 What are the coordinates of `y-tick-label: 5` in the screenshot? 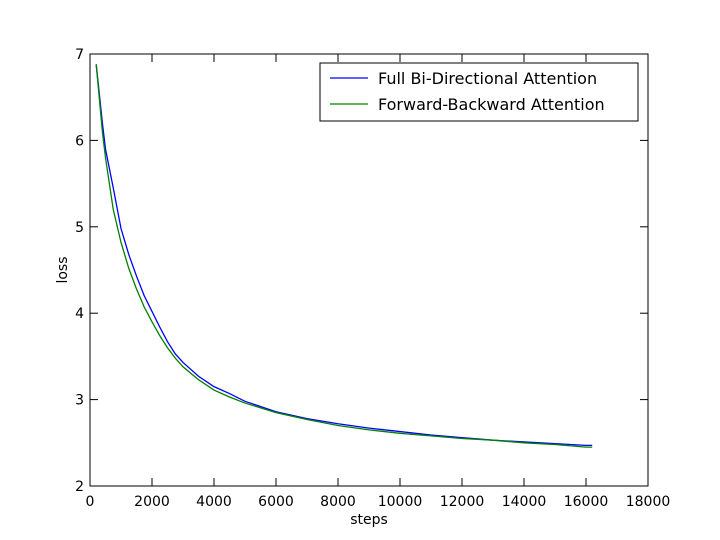 It's located at (79, 228).